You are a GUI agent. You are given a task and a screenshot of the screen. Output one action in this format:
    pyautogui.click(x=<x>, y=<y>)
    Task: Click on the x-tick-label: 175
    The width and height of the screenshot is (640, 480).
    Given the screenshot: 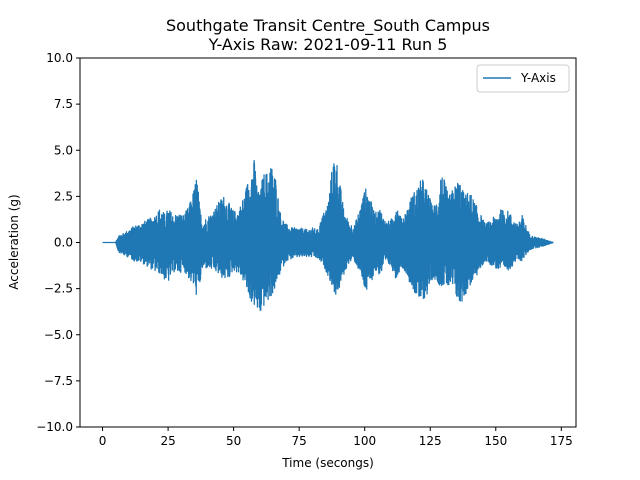 What is the action you would take?
    pyautogui.click(x=561, y=441)
    